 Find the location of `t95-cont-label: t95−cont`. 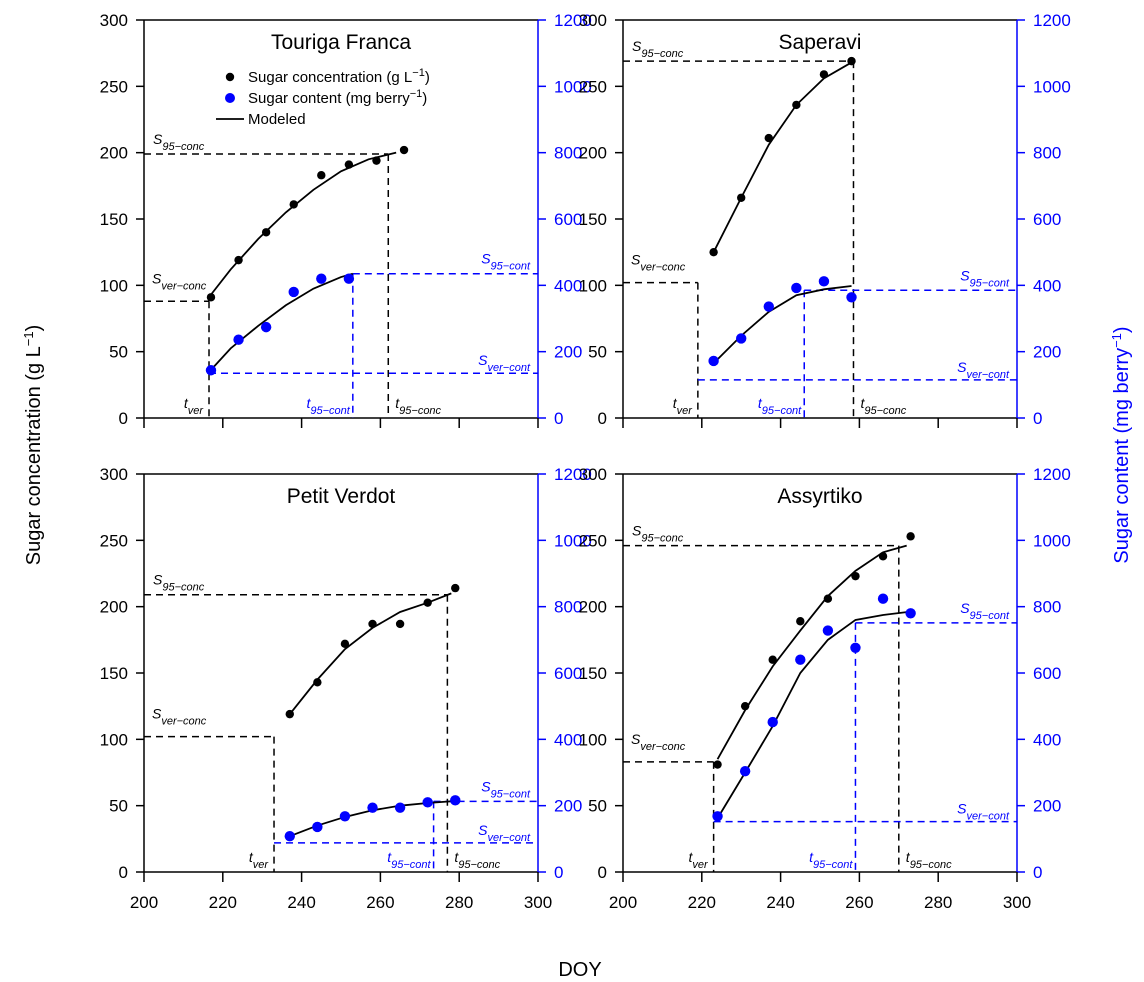

t95-cont-label: t95−cont is located at coordinates (328, 406).